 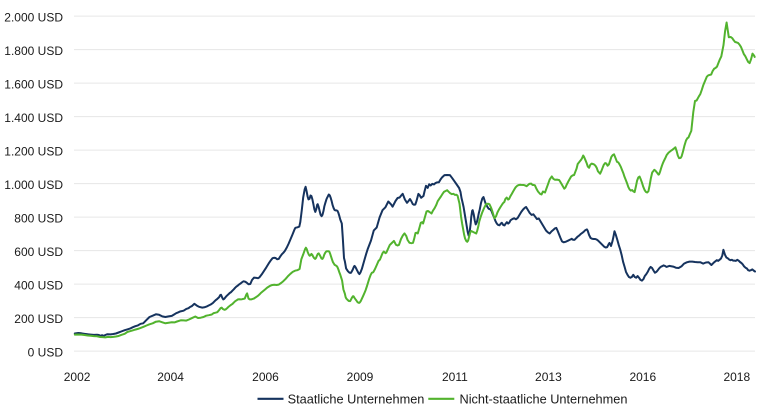 I want to click on svg-text: 1.600 USD, so click(x=33, y=84).